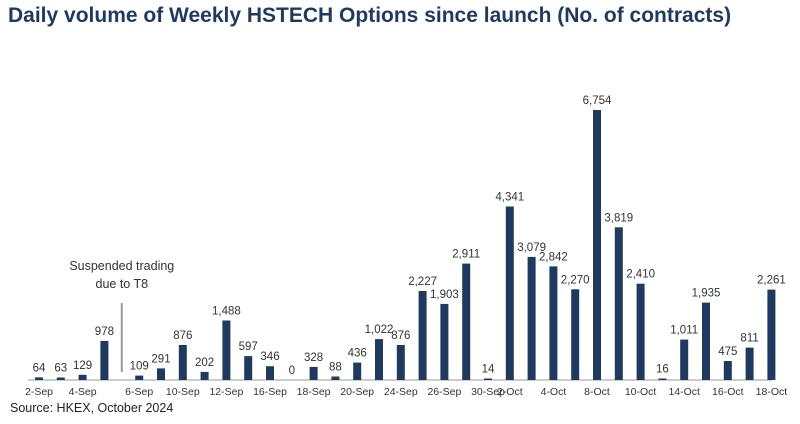 The image size is (800, 424). What do you see at coordinates (728, 392) in the screenshot?
I see `x-tick-label-16-Oct: 16-Oct` at bounding box center [728, 392].